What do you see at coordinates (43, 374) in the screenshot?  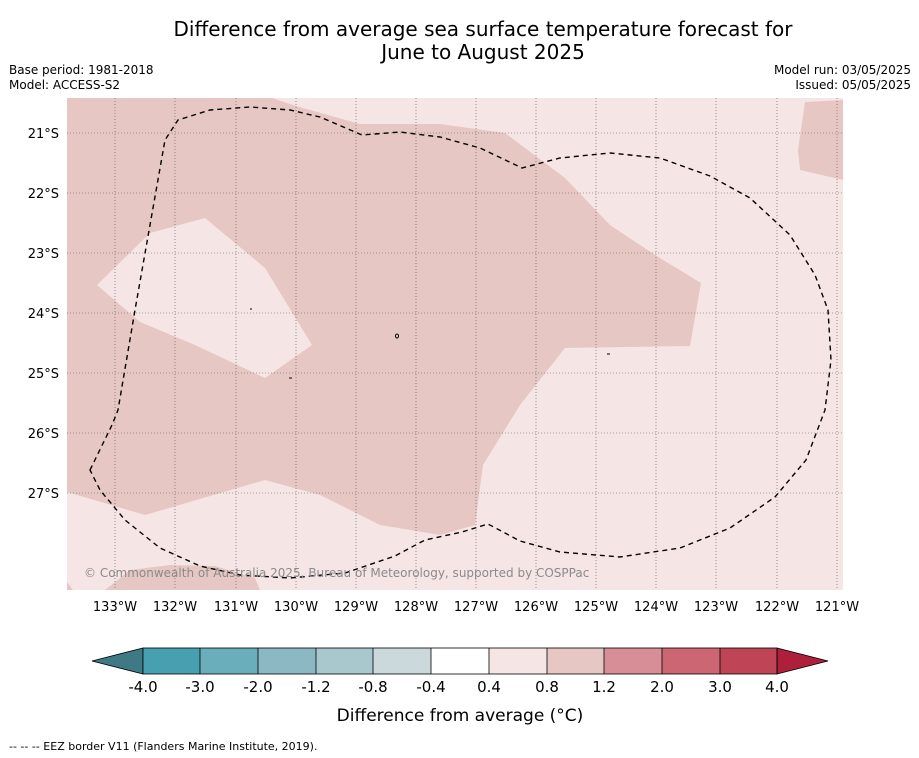 I see `lat-label: 25°S` at bounding box center [43, 374].